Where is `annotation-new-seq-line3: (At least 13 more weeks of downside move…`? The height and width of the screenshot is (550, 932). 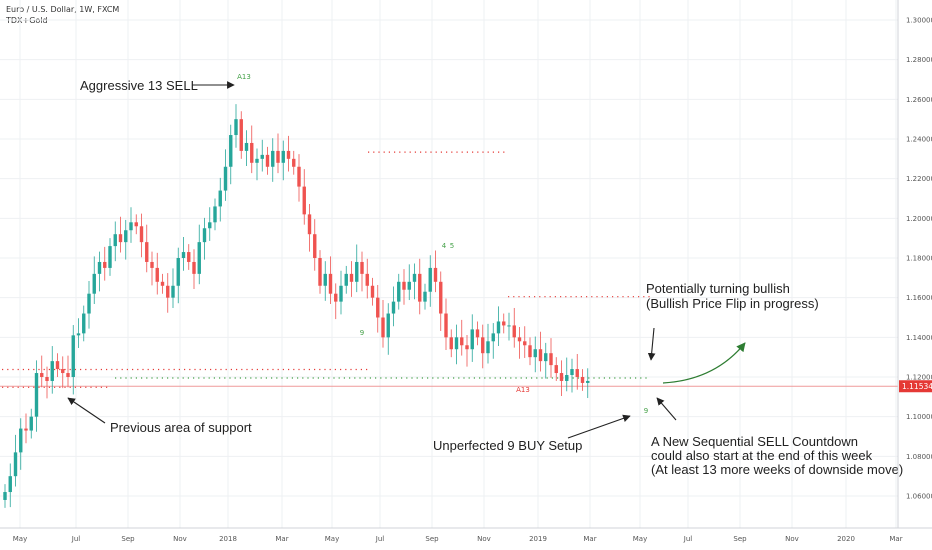
annotation-new-seq-line3: (At least 13 more weeks of downside move… is located at coordinates (777, 469).